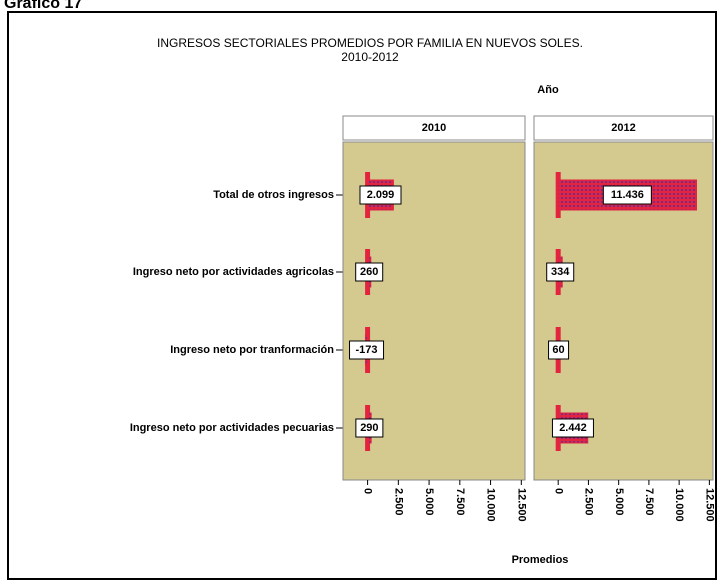 This screenshot has height=586, width=718. I want to click on category-label: Ingreso neto por actividades agricolas, so click(233, 272).